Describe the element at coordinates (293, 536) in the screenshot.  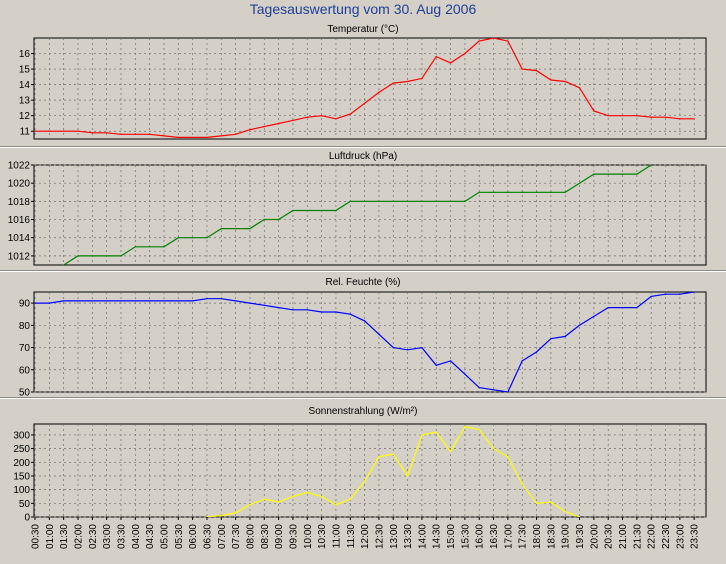
I see `x-tick-label: 09:30` at that location.